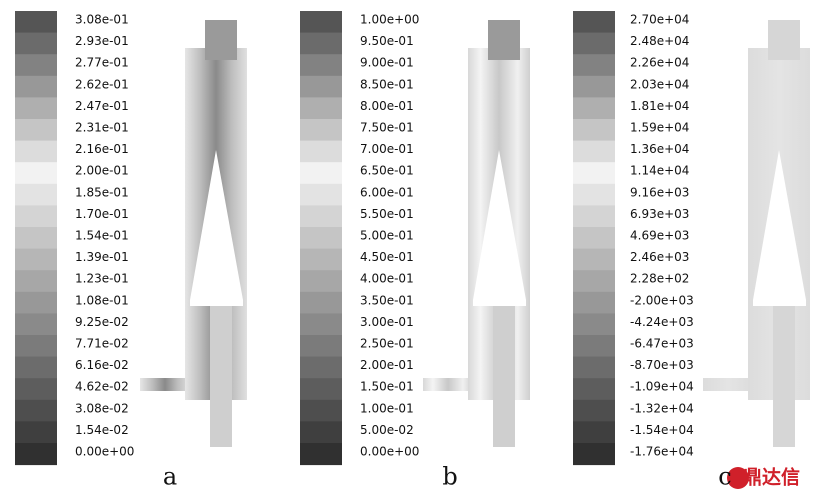 Image resolution: width=826 pixels, height=499 pixels. What do you see at coordinates (659, 171) in the screenshot?
I see `colorbar-label: 1.14e+04` at bounding box center [659, 171].